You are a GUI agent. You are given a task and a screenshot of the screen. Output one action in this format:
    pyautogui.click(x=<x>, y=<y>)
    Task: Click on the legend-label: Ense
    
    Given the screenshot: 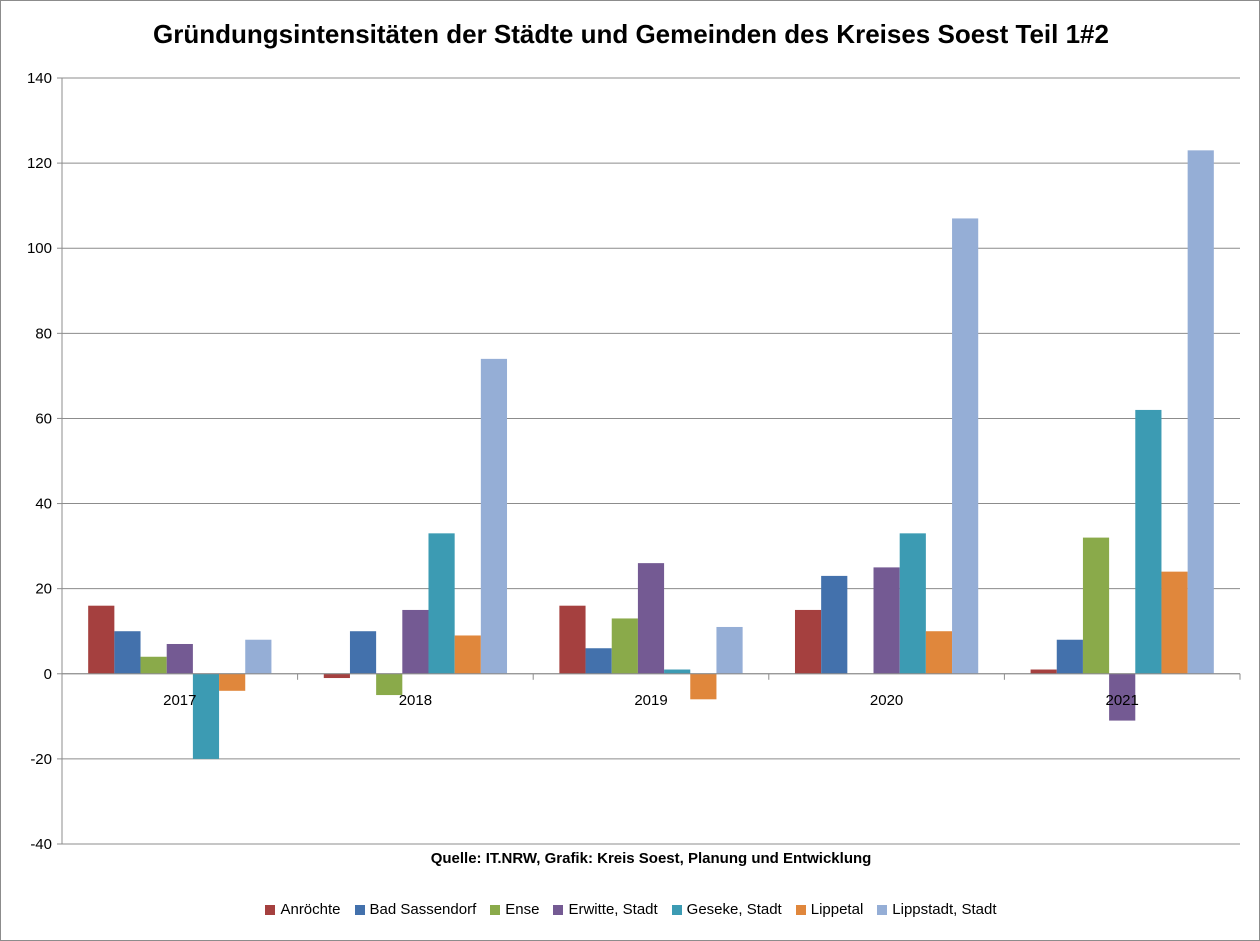 What is the action you would take?
    pyautogui.click(x=522, y=909)
    